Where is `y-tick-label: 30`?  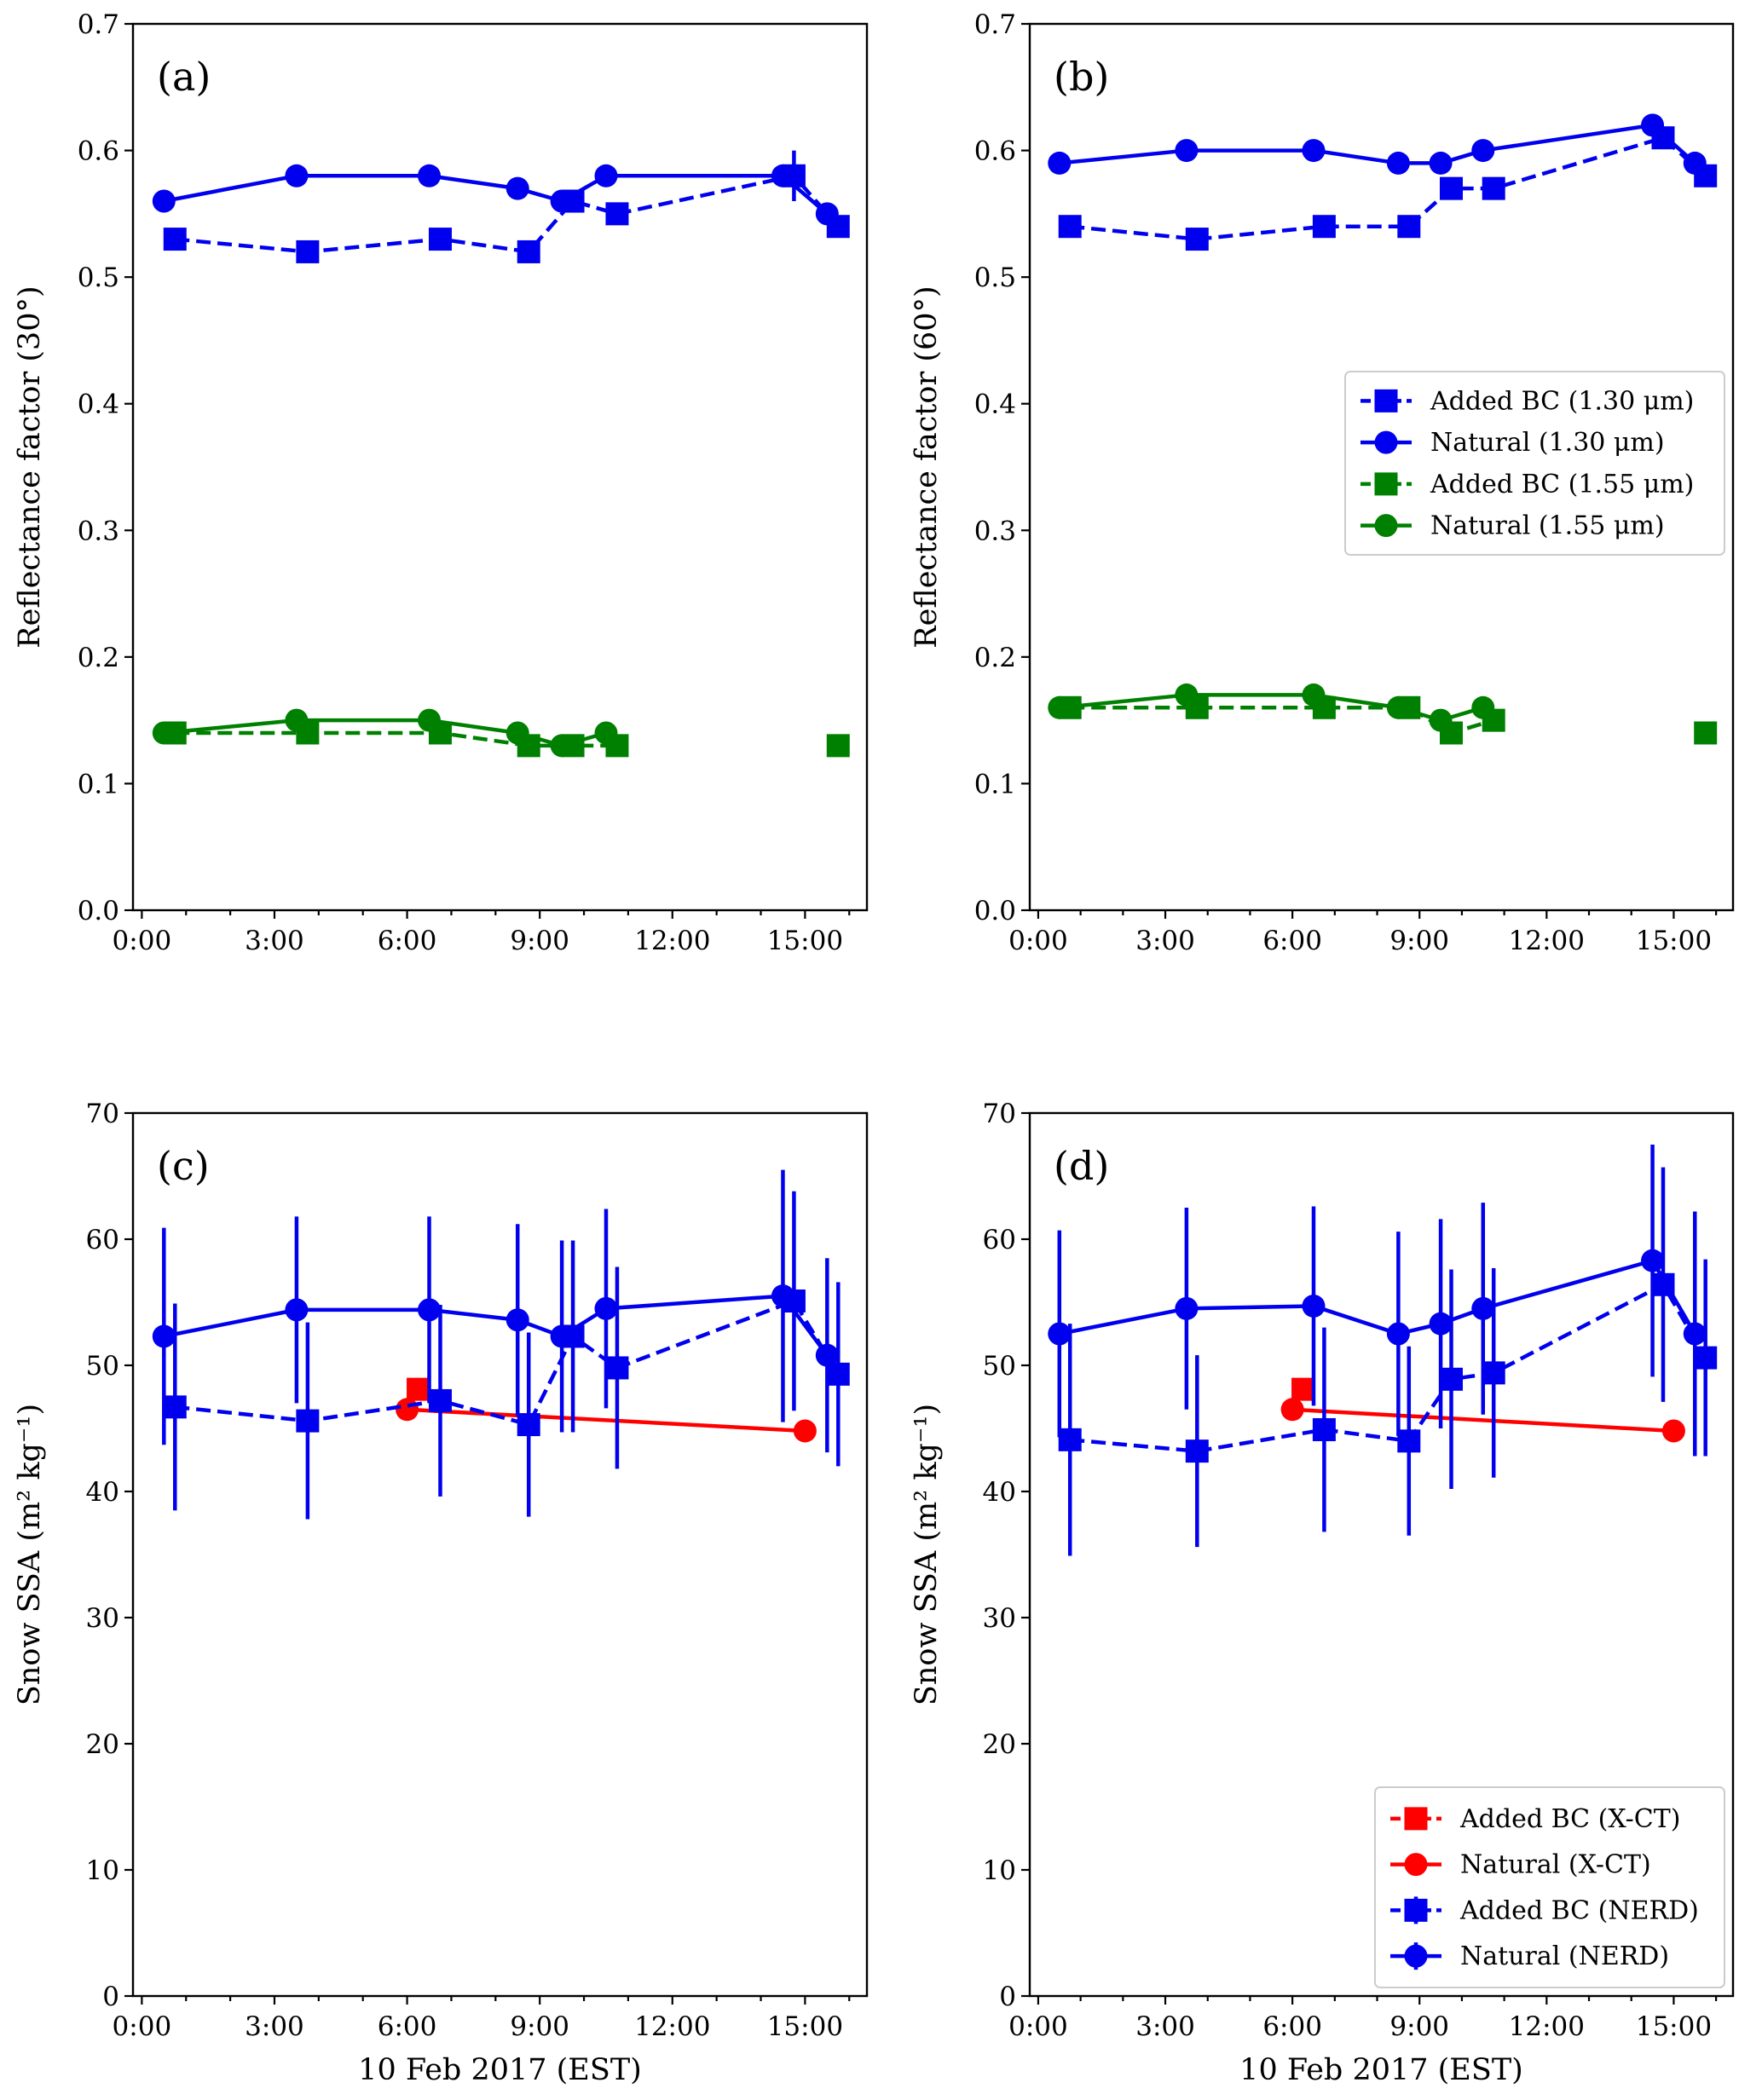 y-tick-label: 30 is located at coordinates (1000, 1618).